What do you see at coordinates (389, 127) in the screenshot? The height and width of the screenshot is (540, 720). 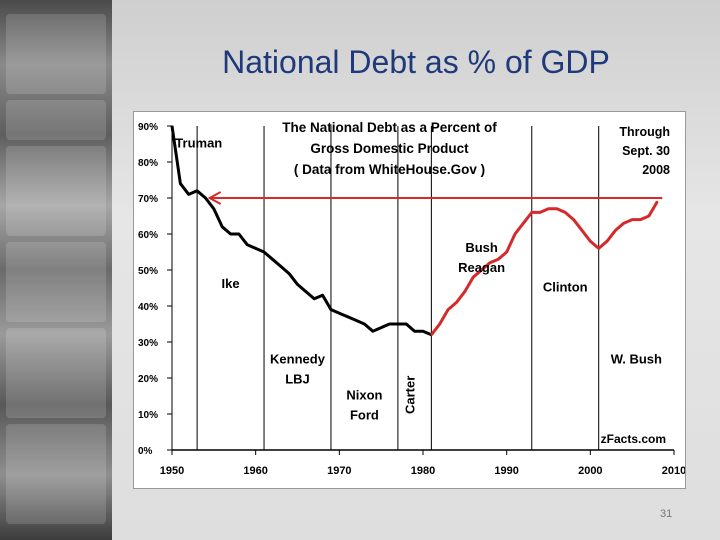 I see `chart-title-line: The National Debt as a Percent of` at bounding box center [389, 127].